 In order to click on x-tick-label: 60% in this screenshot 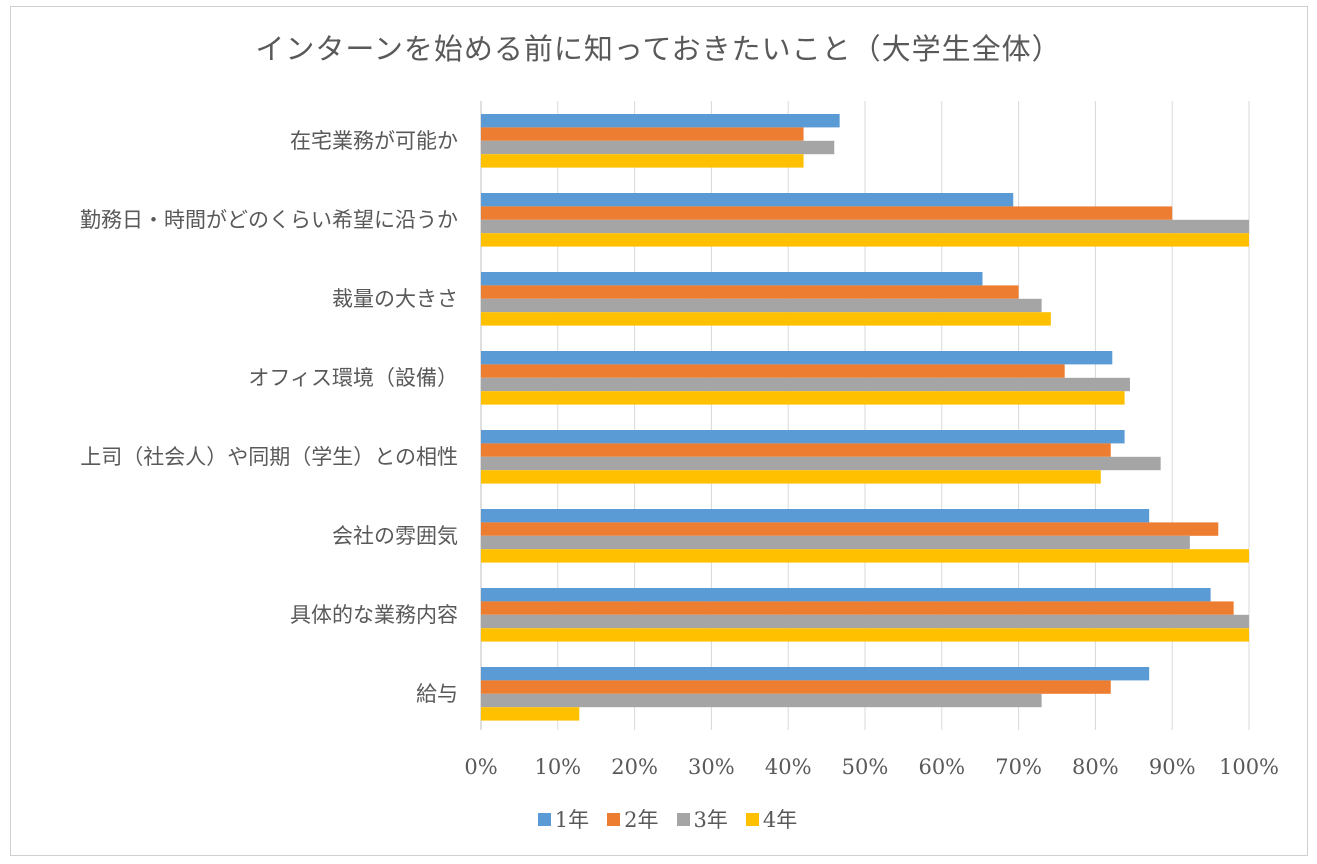, I will do `click(941, 767)`.